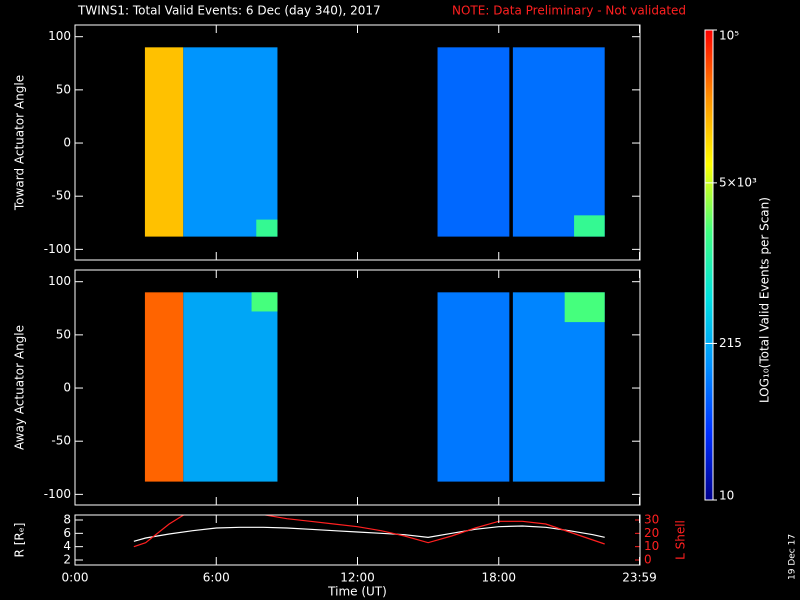  What do you see at coordinates (730, 343) in the screenshot?
I see `colorbar-tick-label: 215` at bounding box center [730, 343].